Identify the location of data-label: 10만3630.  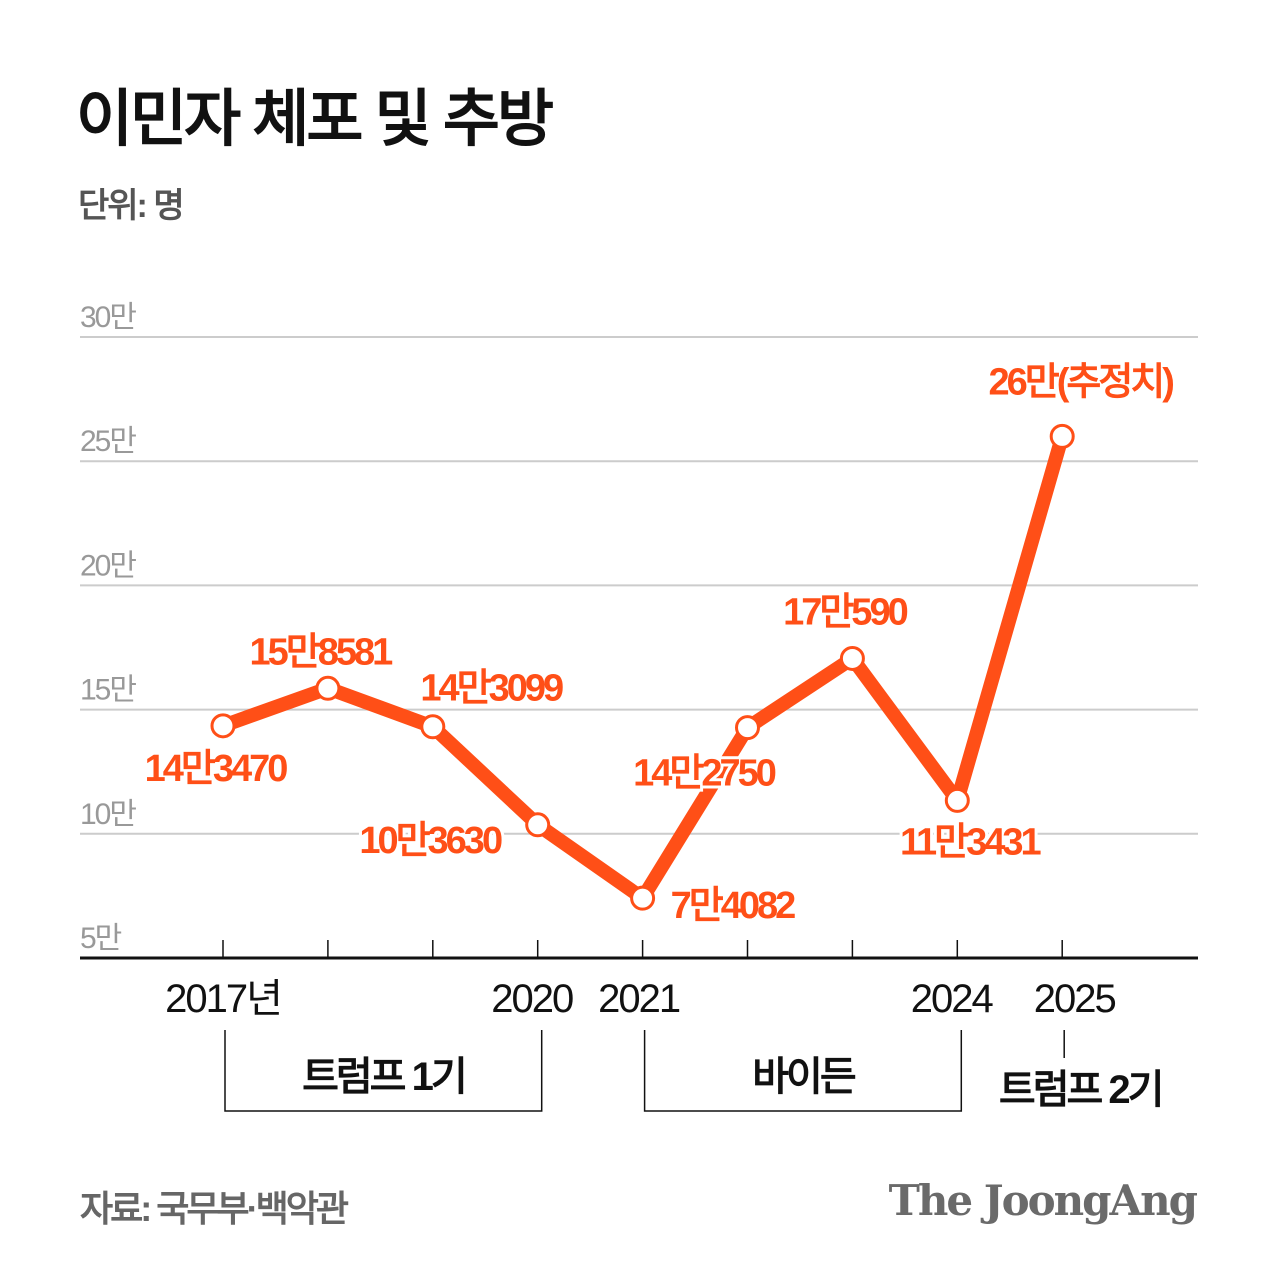
(430, 841).